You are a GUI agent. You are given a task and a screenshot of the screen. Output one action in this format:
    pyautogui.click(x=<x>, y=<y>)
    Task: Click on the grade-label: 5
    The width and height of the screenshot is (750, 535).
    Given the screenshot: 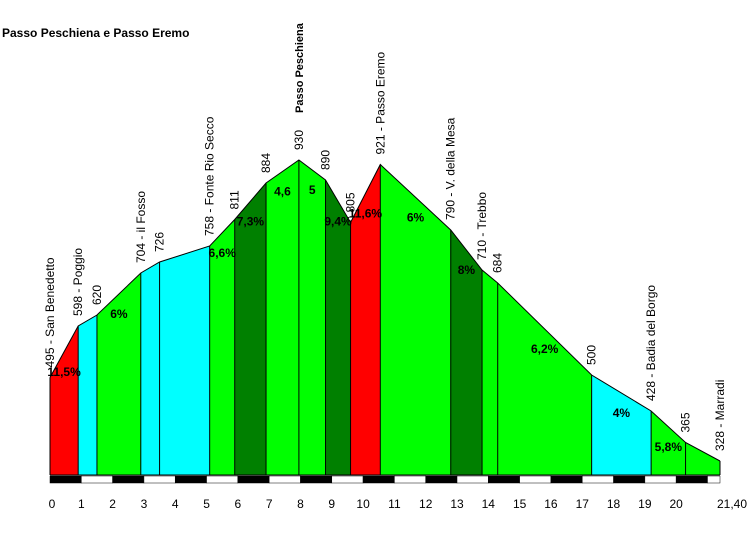 What is the action you would take?
    pyautogui.click(x=312, y=190)
    